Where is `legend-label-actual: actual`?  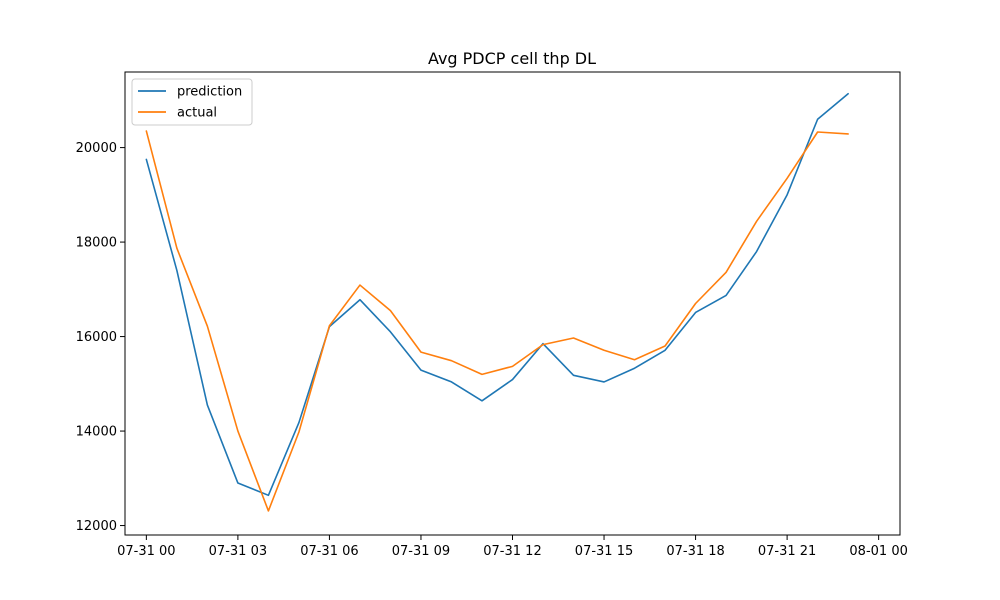 legend-label-actual: actual is located at coordinates (197, 113).